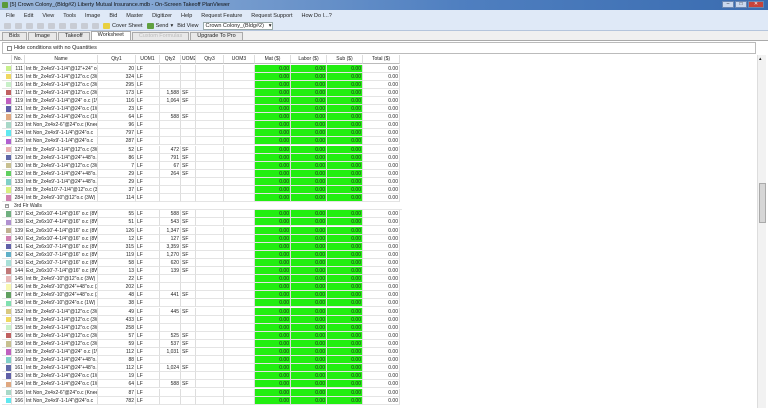  Describe the element at coordinates (202, 206) in the screenshot. I see `group-header: −3rd Flr Walls` at that location.